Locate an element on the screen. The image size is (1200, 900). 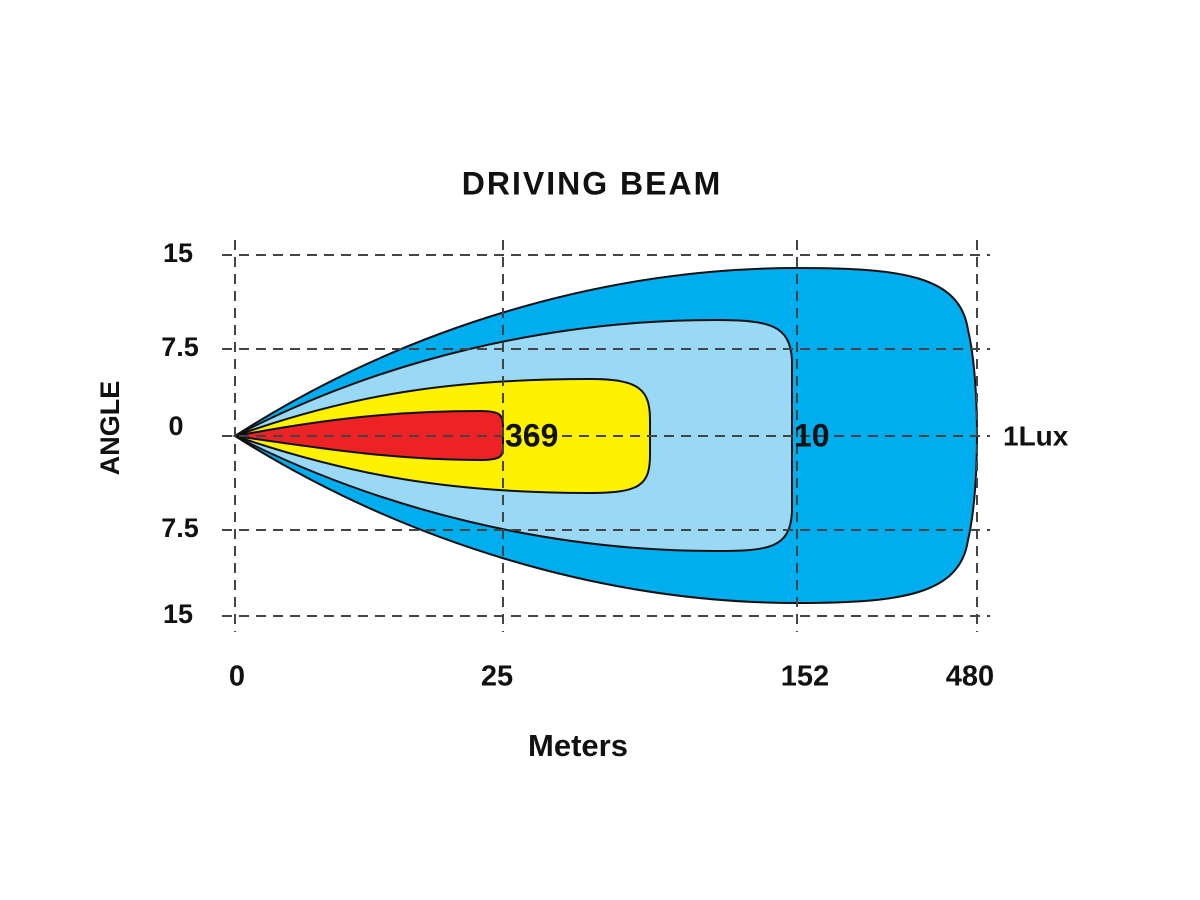
contour-label: 10 is located at coordinates (812, 435).